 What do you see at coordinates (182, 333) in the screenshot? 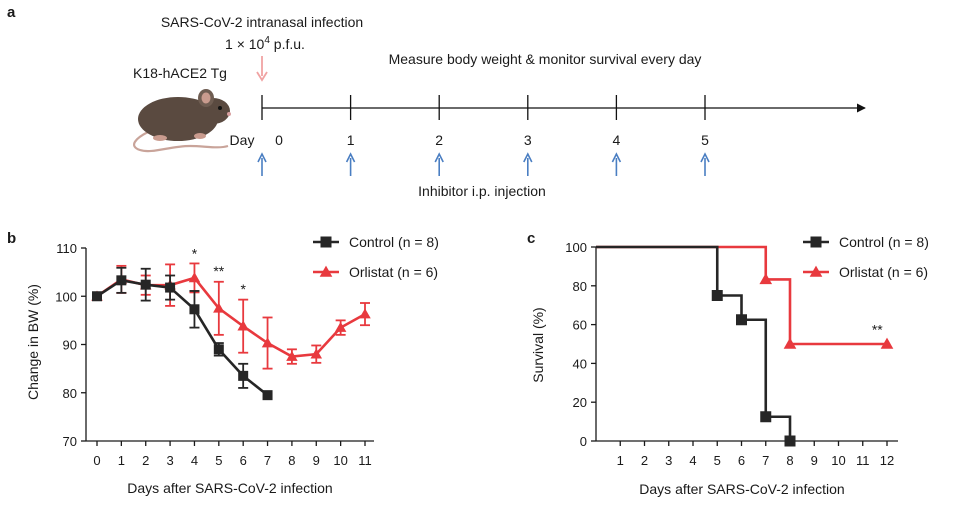
I see `b-series-control` at bounding box center [182, 333].